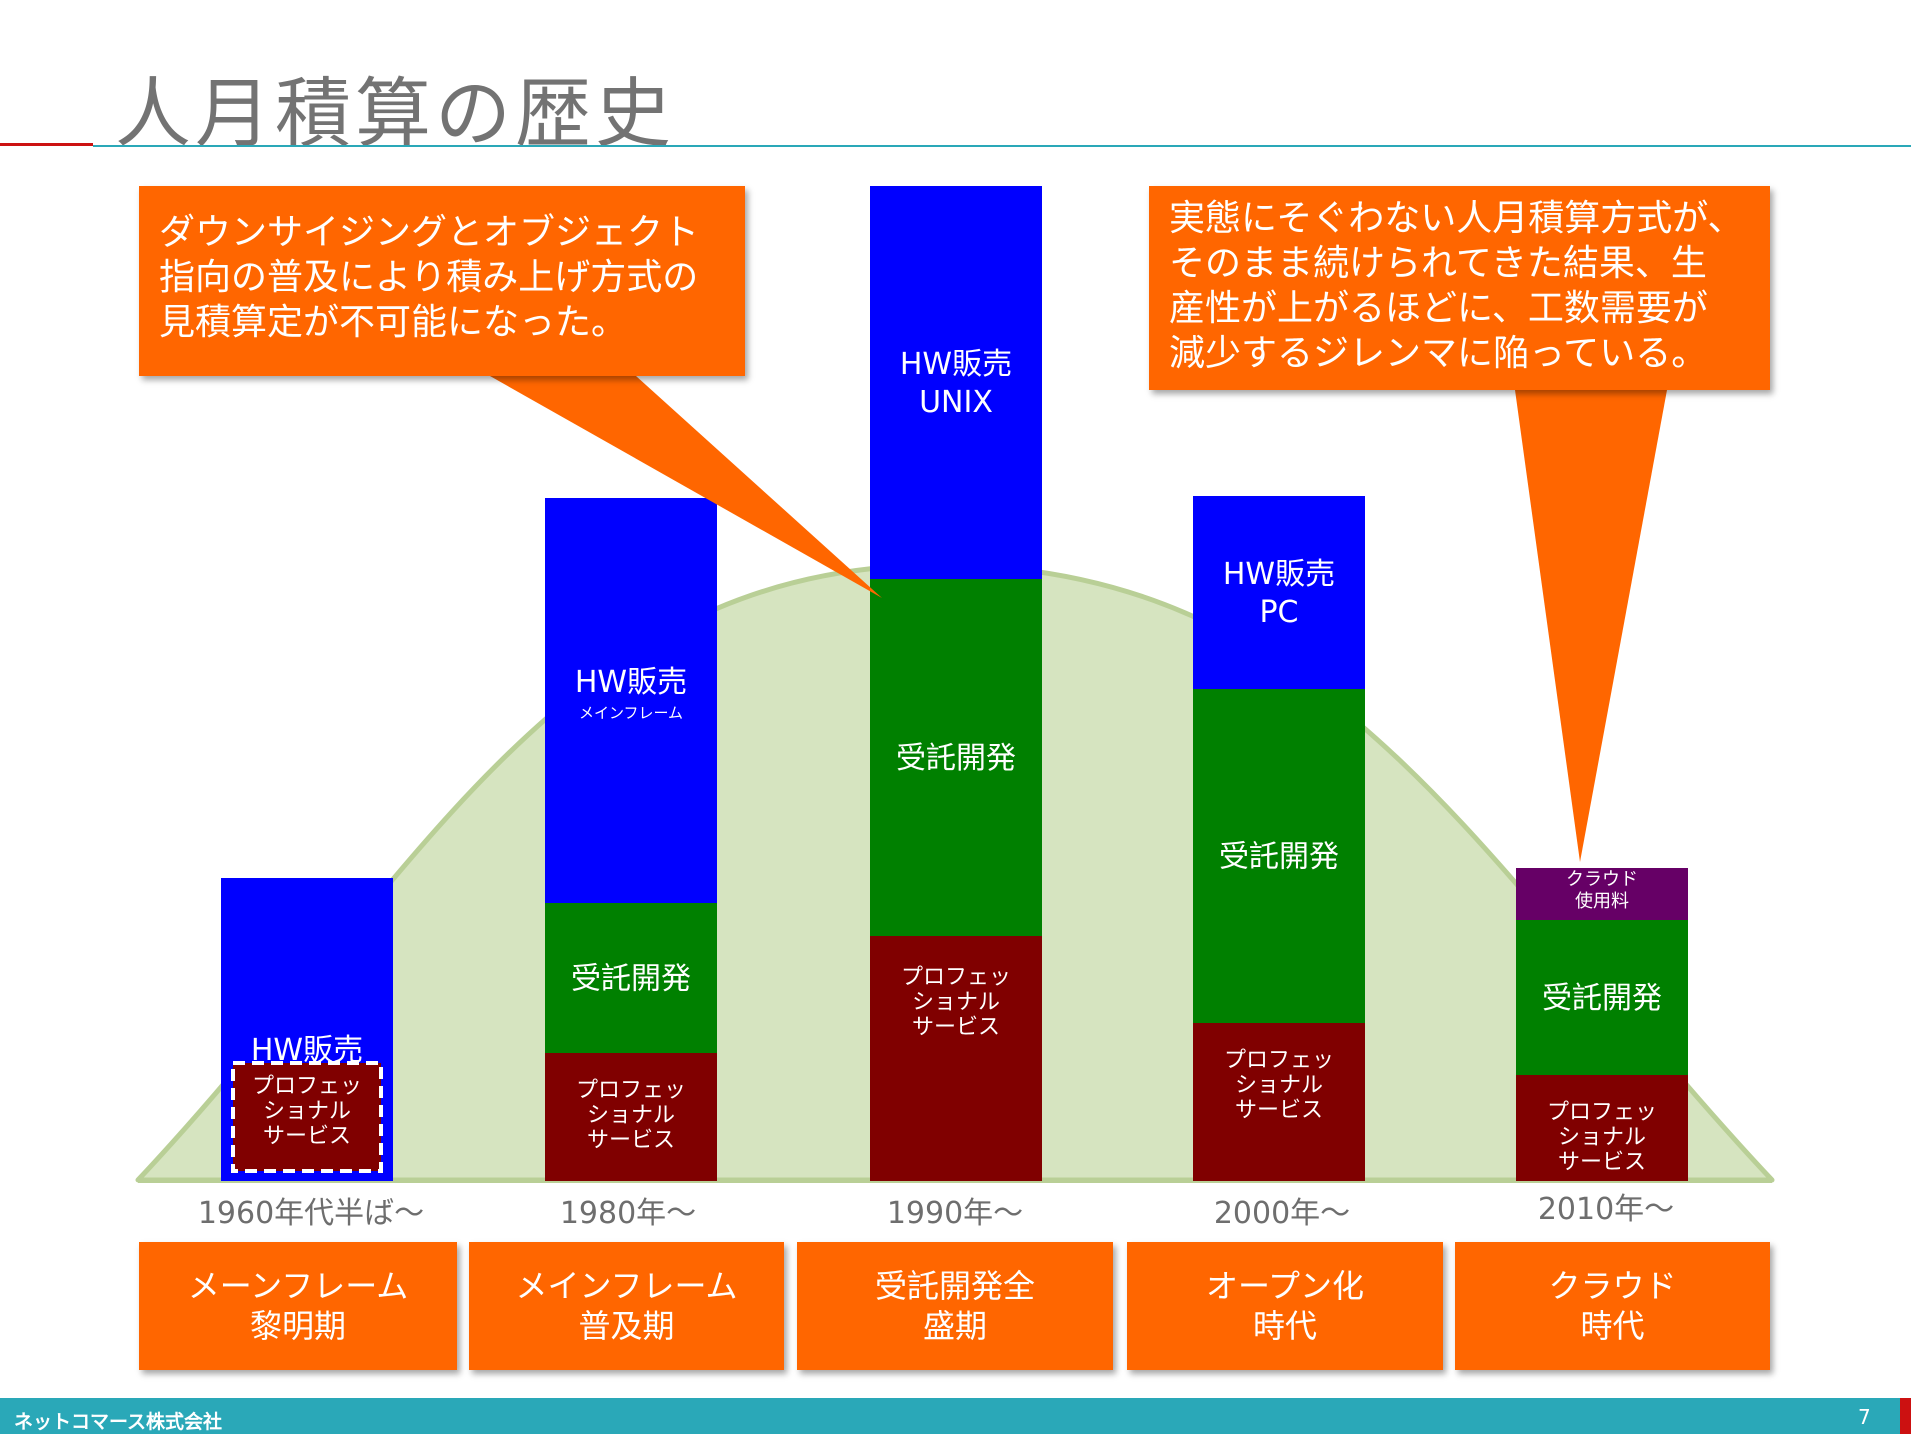 The height and width of the screenshot is (1434, 1911). Describe the element at coordinates (626, 1286) in the screenshot. I see `era-line-1: メインフレーム` at that location.